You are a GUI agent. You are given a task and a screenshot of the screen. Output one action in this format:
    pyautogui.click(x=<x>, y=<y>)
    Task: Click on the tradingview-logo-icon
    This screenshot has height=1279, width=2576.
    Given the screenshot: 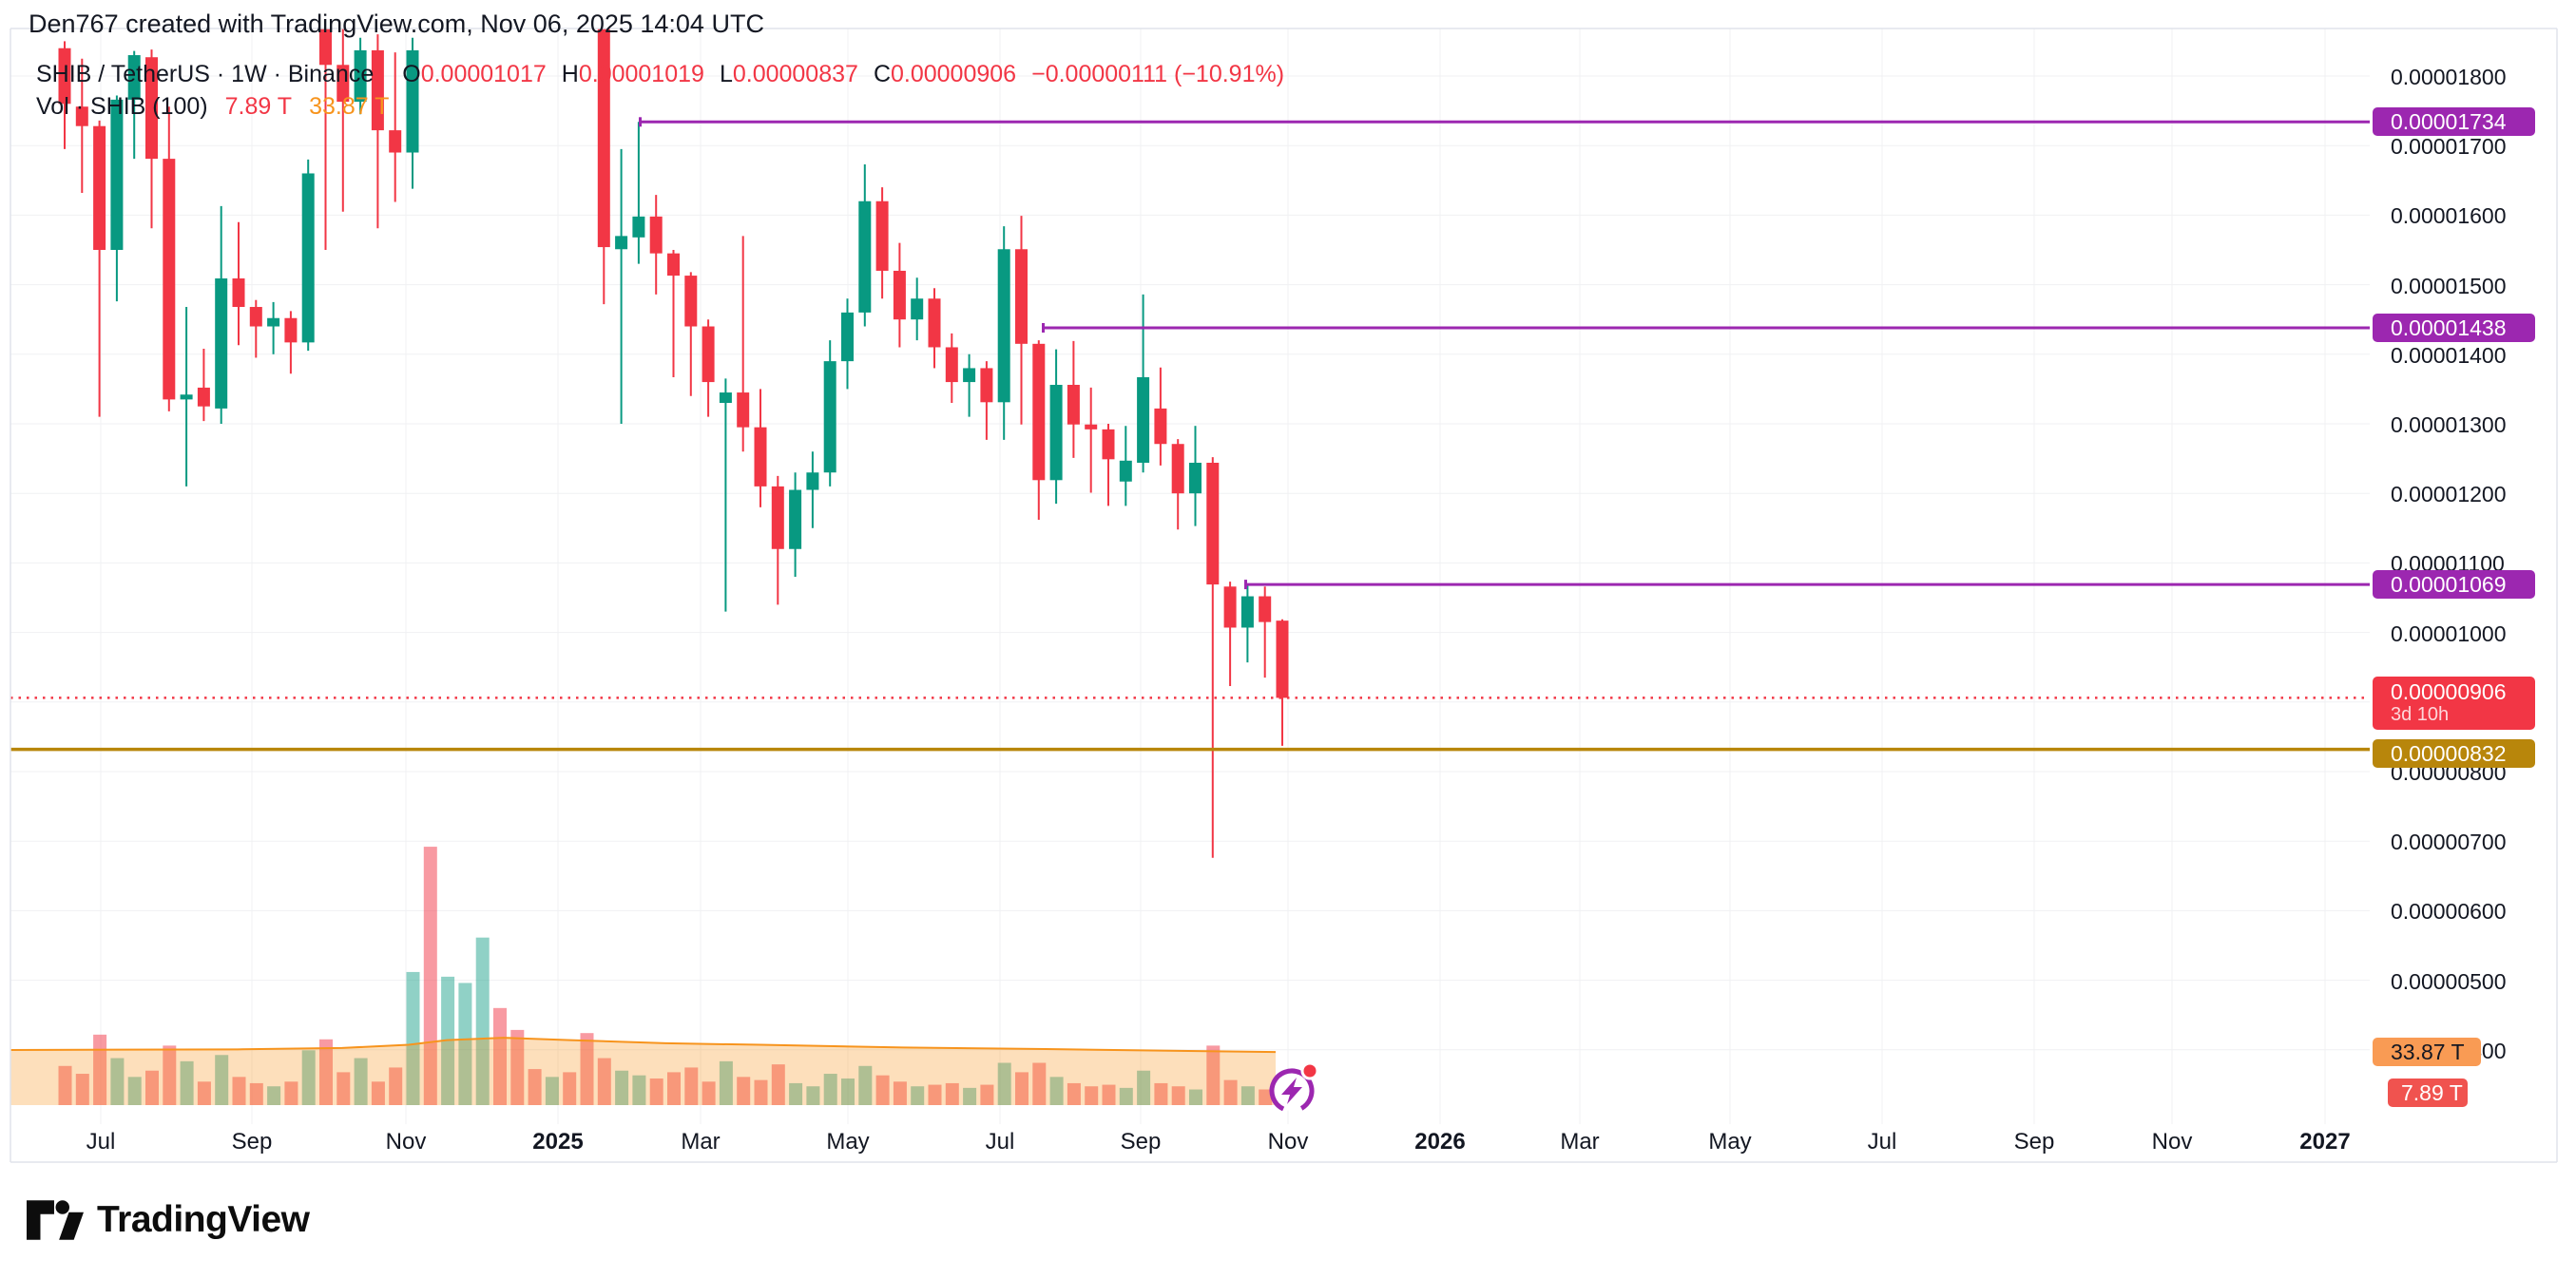 What is the action you would take?
    pyautogui.click(x=56, y=1220)
    